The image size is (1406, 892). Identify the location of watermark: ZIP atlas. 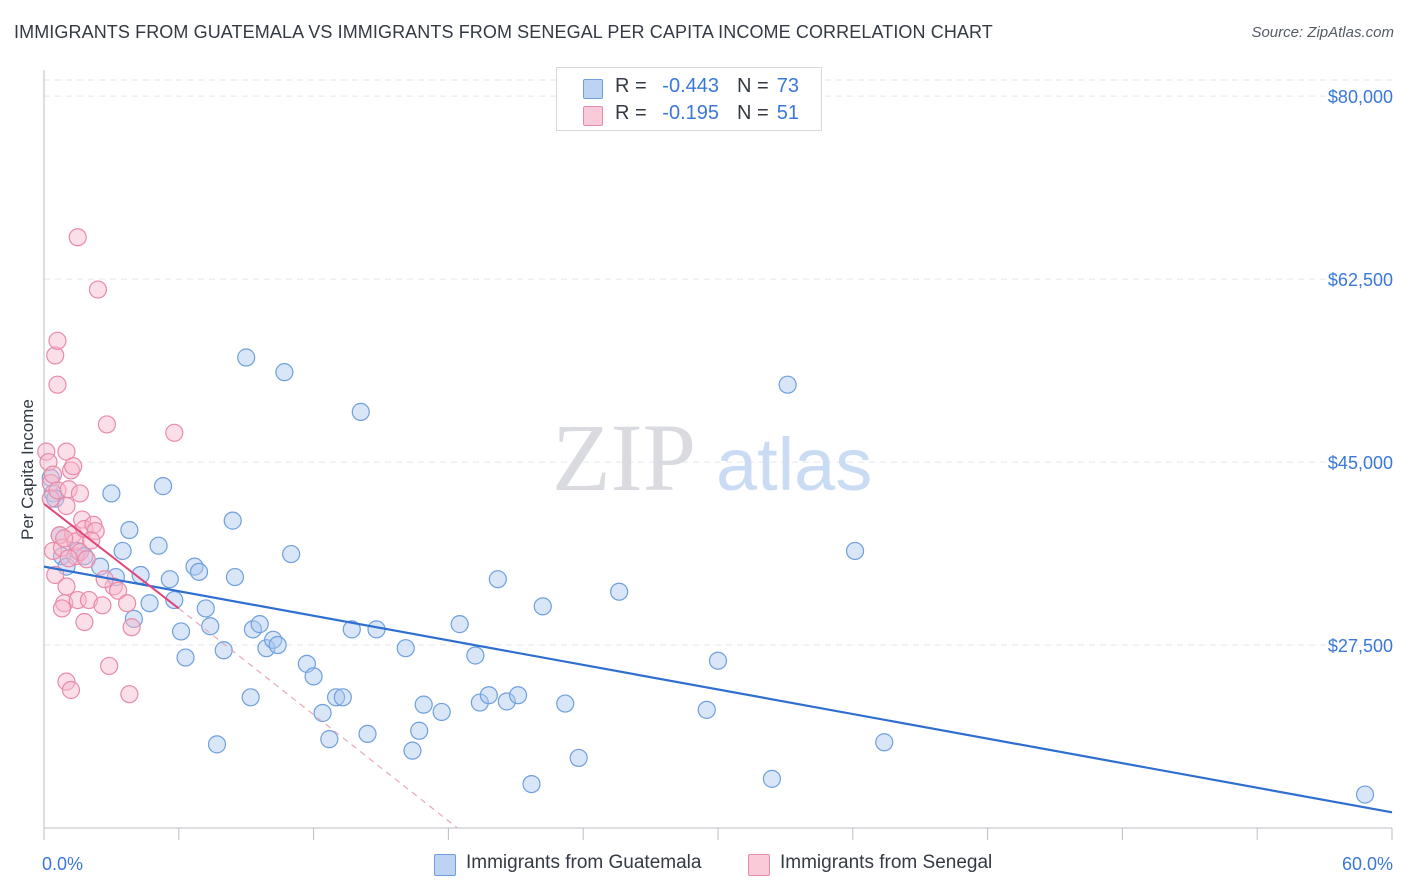
(712, 457).